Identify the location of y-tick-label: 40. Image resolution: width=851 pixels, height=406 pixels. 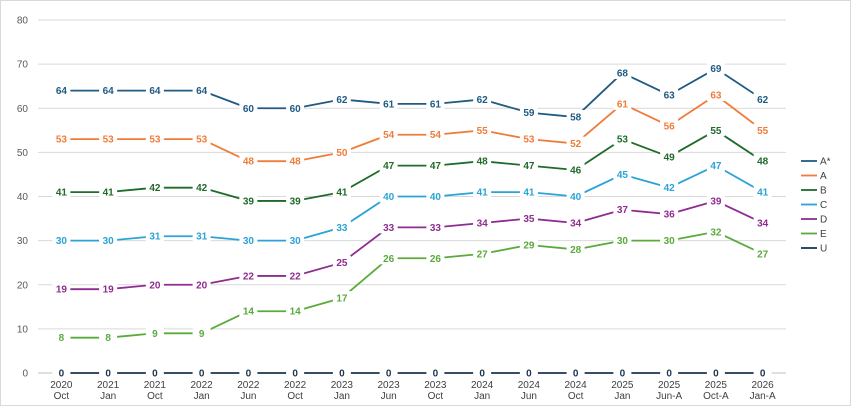
(23, 197).